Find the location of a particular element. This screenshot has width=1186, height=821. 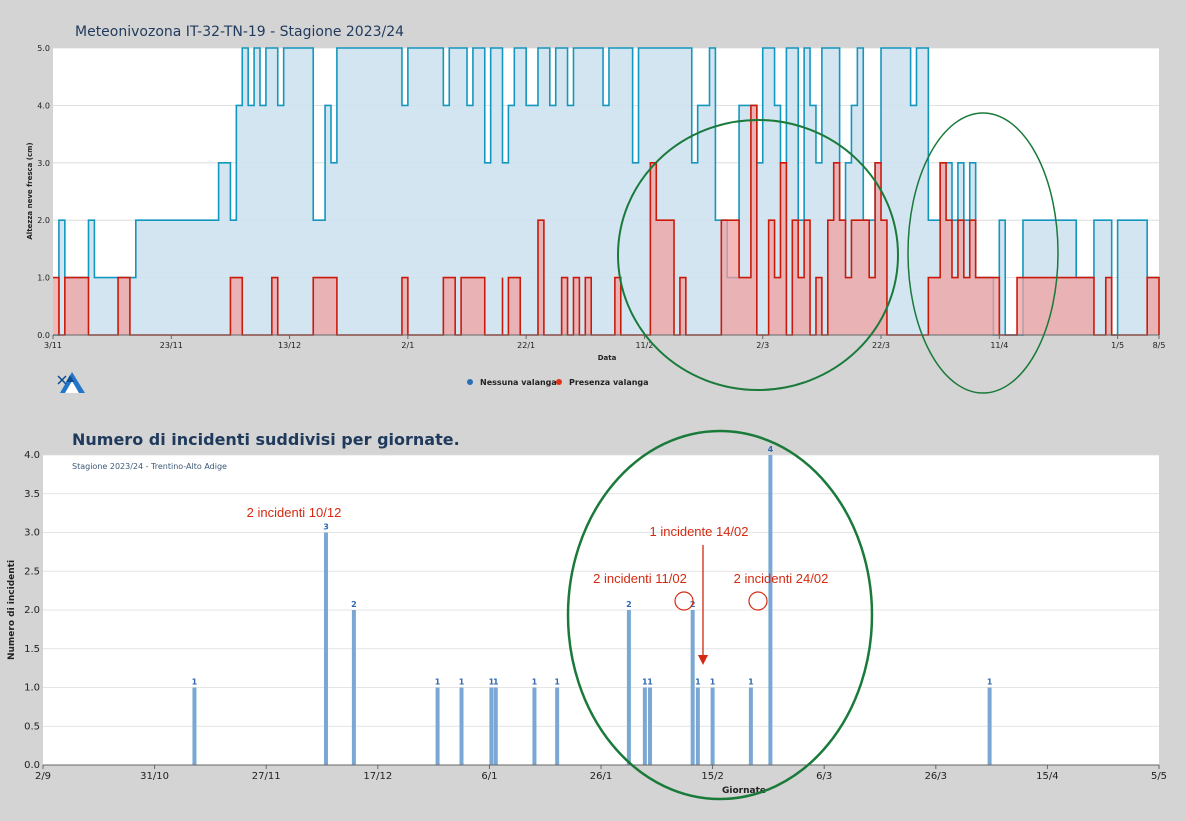

top-y-tick-label: 2.0 is located at coordinates (43, 220).